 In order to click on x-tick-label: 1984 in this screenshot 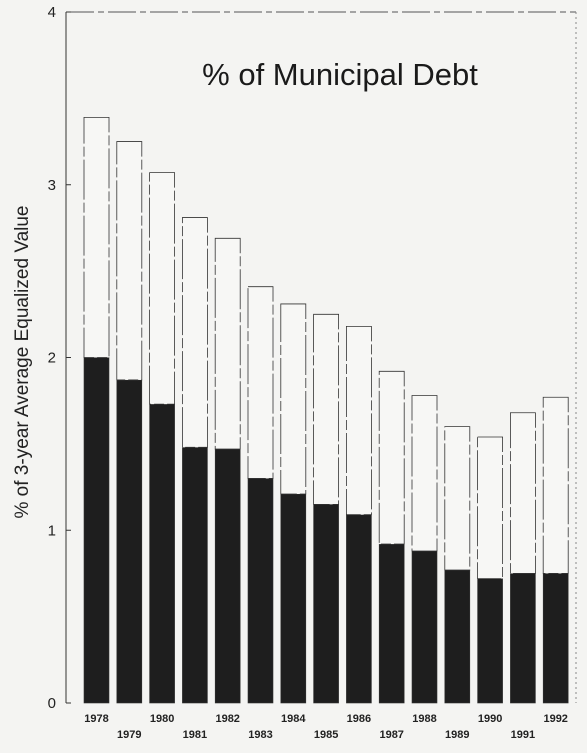, I will do `click(293, 719)`.